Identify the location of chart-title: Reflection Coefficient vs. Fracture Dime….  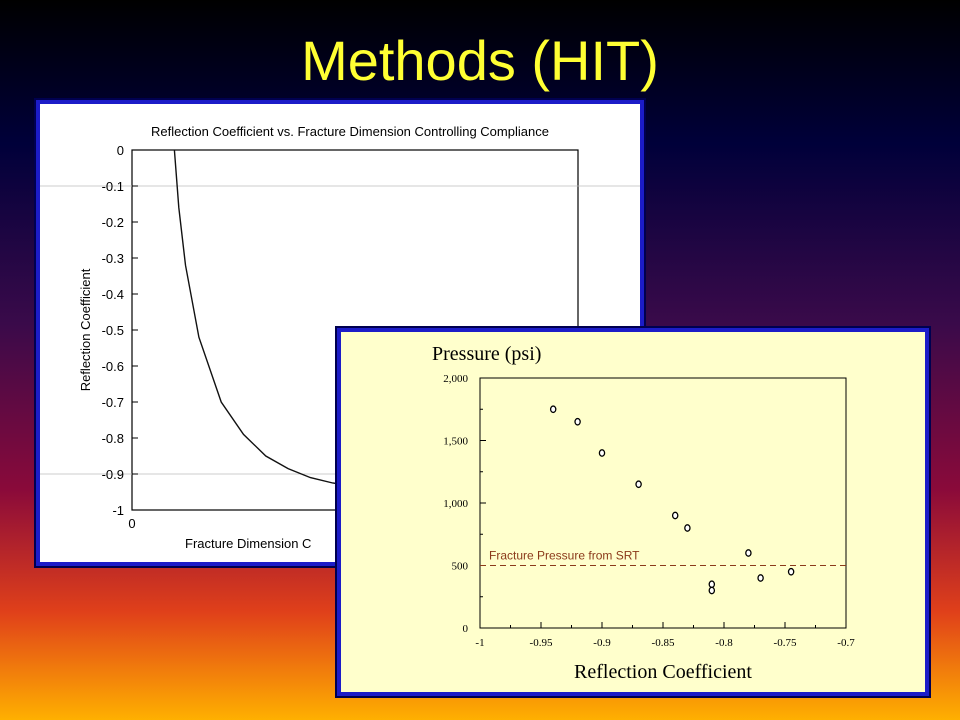
(350, 131).